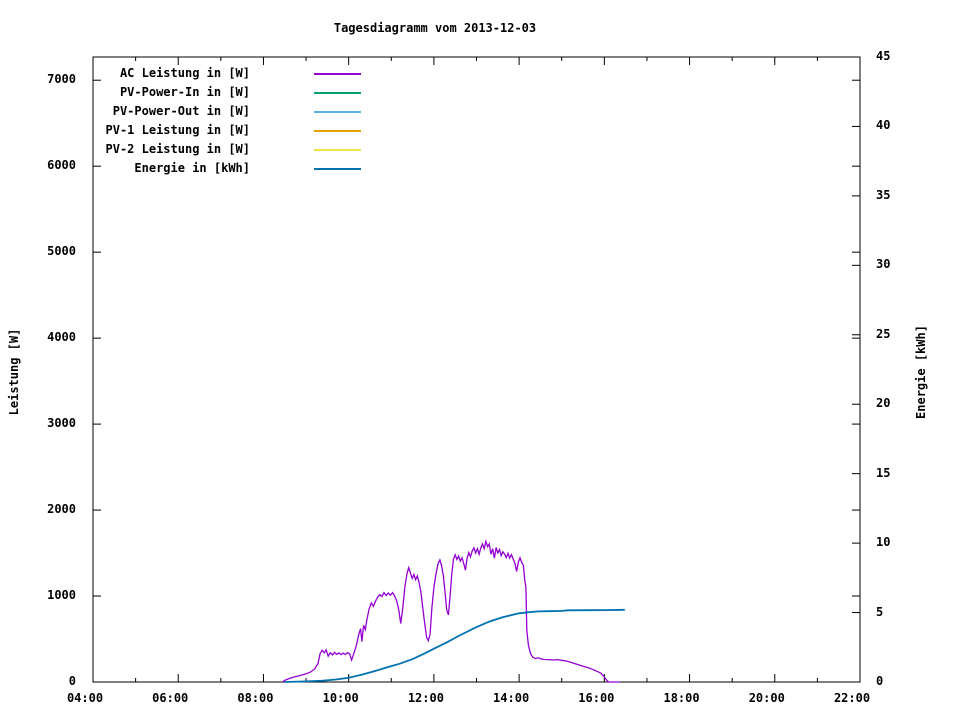  Describe the element at coordinates (921, 372) in the screenshot. I see `y-axis-label-right: Energie [kWh]` at that location.